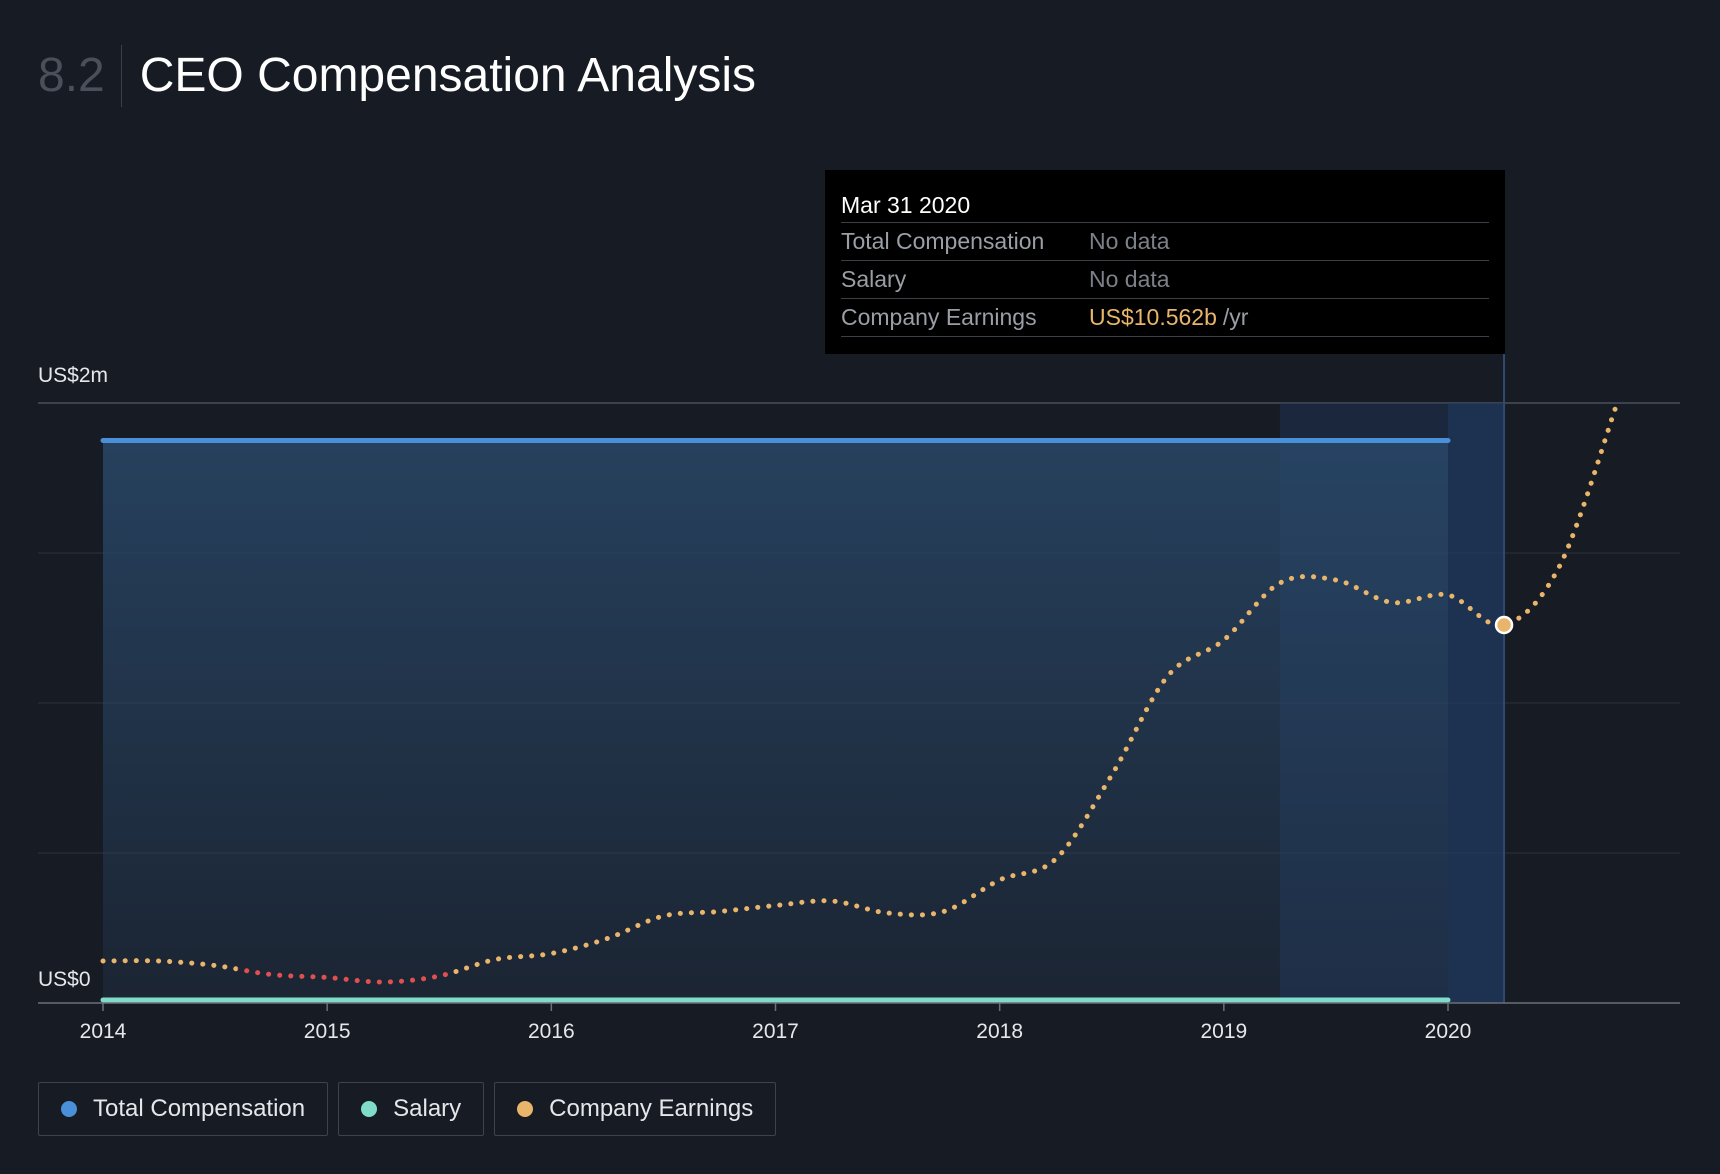 This screenshot has height=1174, width=1720. I want to click on y-tick-label: US$0, so click(64, 979).